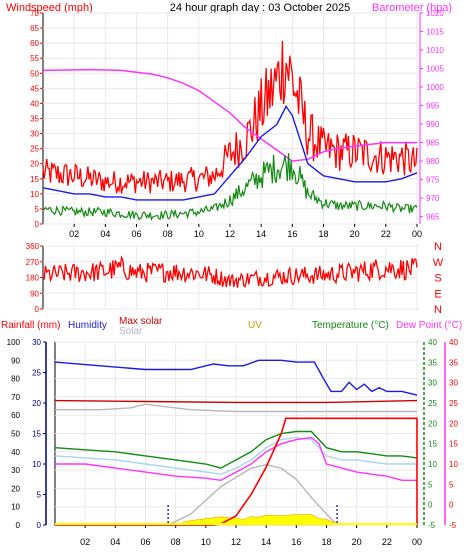  What do you see at coordinates (34, 73) in the screenshot?
I see `windspeed-tick: 50` at bounding box center [34, 73].